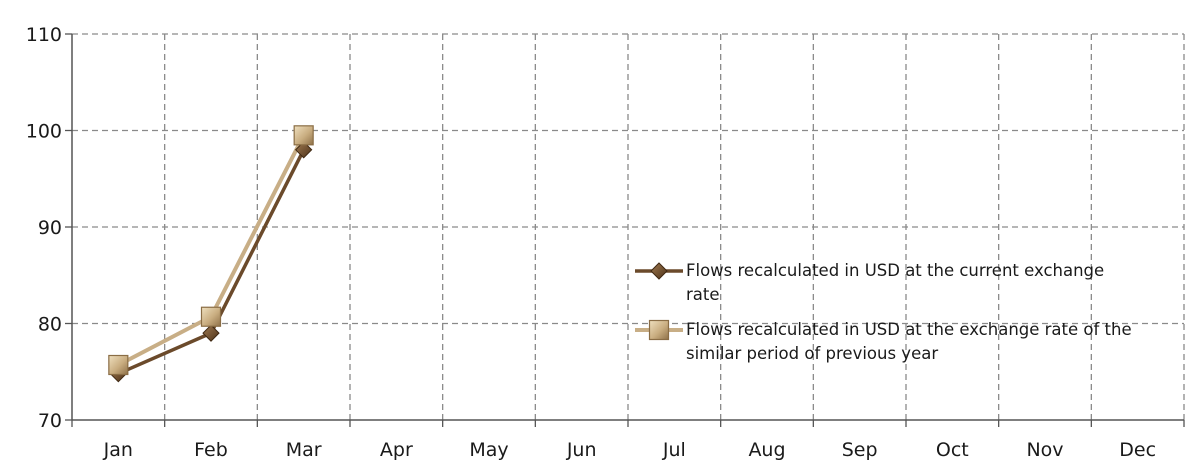  I want to click on y-tick-label: 110, so click(44, 35).